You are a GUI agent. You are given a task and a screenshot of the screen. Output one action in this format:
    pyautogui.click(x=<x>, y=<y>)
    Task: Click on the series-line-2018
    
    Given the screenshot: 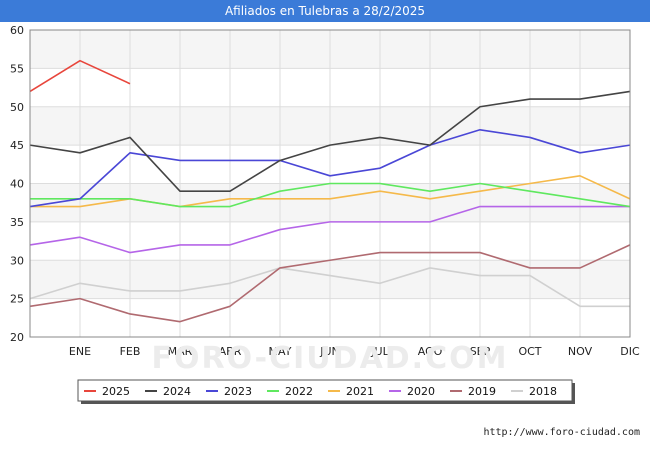 What is the action you would take?
    pyautogui.click(x=329, y=287)
    